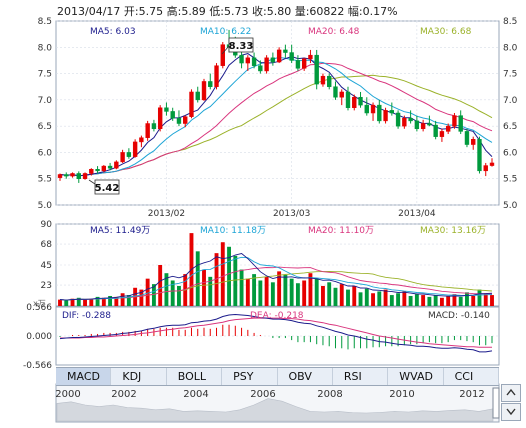 This screenshot has height=428, width=526. Describe the element at coordinates (250, 376) in the screenshot. I see `tab-psy: PSY` at that location.